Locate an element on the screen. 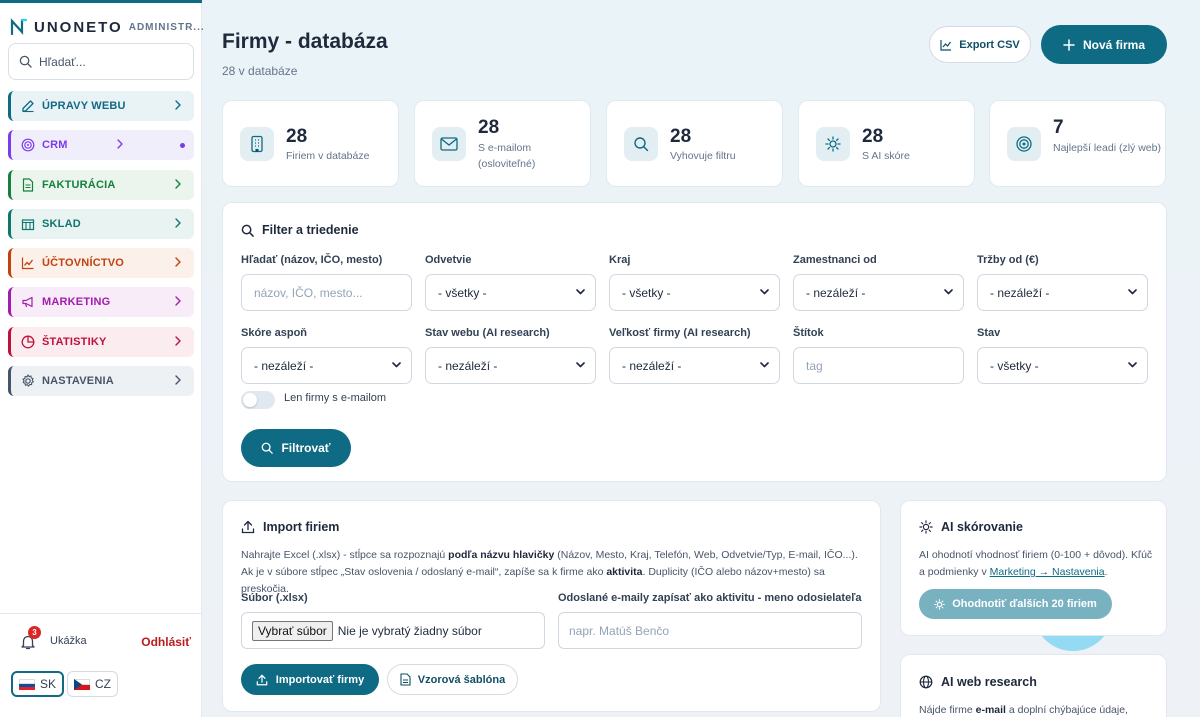 The width and height of the screenshot is (1200, 717). filter-label: Štítok is located at coordinates (808, 333).